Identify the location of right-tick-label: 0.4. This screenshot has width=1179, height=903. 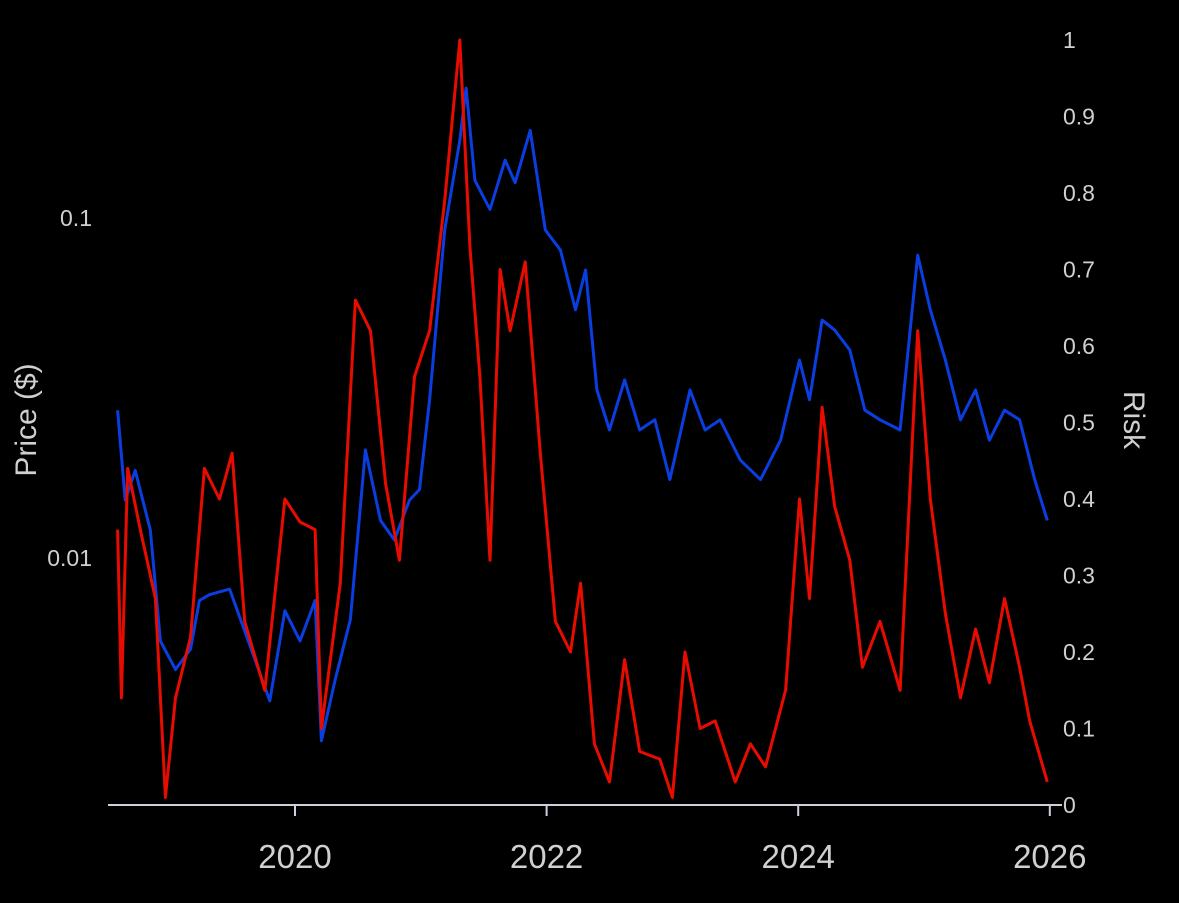
(1079, 499).